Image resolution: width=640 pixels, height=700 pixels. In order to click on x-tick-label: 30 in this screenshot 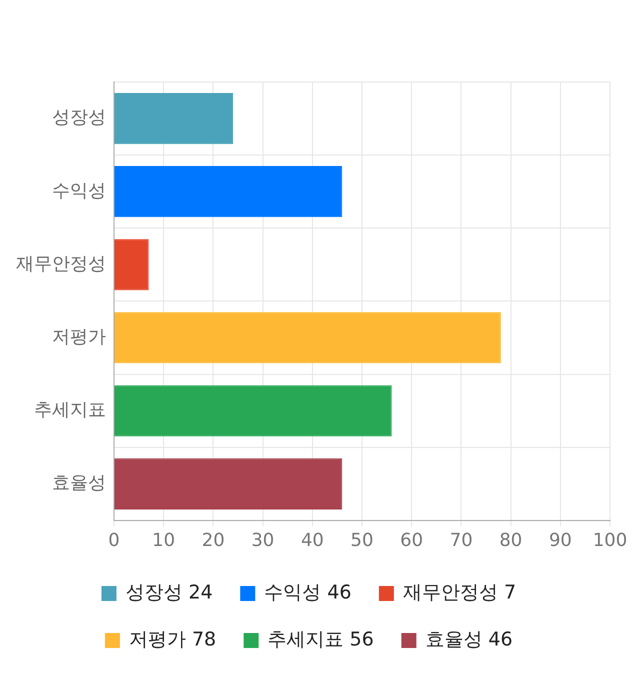, I will do `click(262, 540)`.